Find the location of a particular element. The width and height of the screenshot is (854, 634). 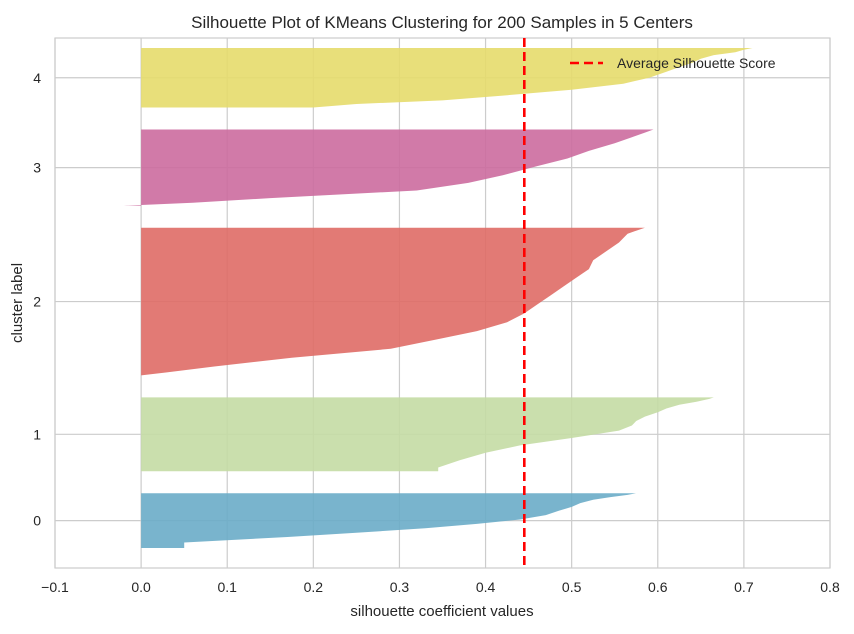

x-tick-label: 0.5 is located at coordinates (572, 587).